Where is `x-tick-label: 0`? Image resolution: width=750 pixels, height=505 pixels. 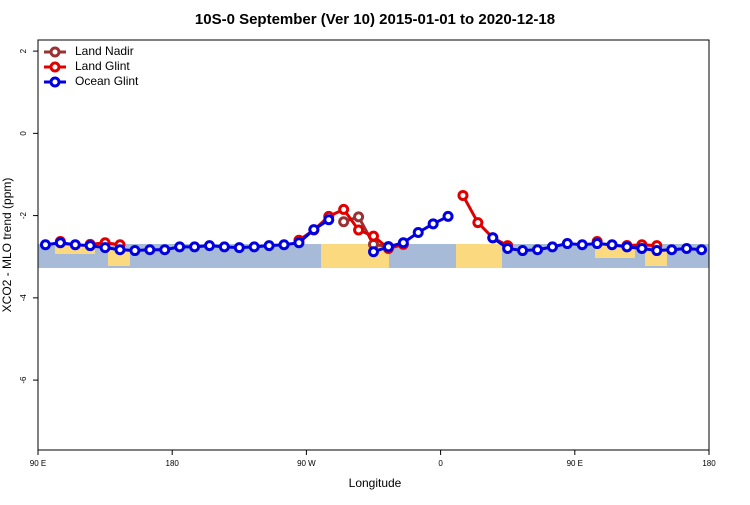 x-tick-label: 0 is located at coordinates (440, 463).